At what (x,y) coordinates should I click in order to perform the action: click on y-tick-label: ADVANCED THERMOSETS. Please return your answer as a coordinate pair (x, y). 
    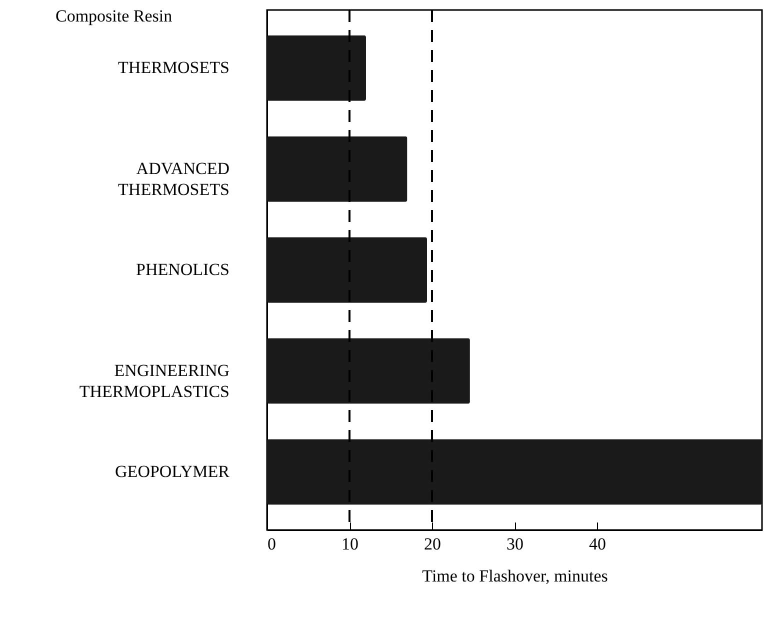
    Looking at the image, I should click on (174, 179).